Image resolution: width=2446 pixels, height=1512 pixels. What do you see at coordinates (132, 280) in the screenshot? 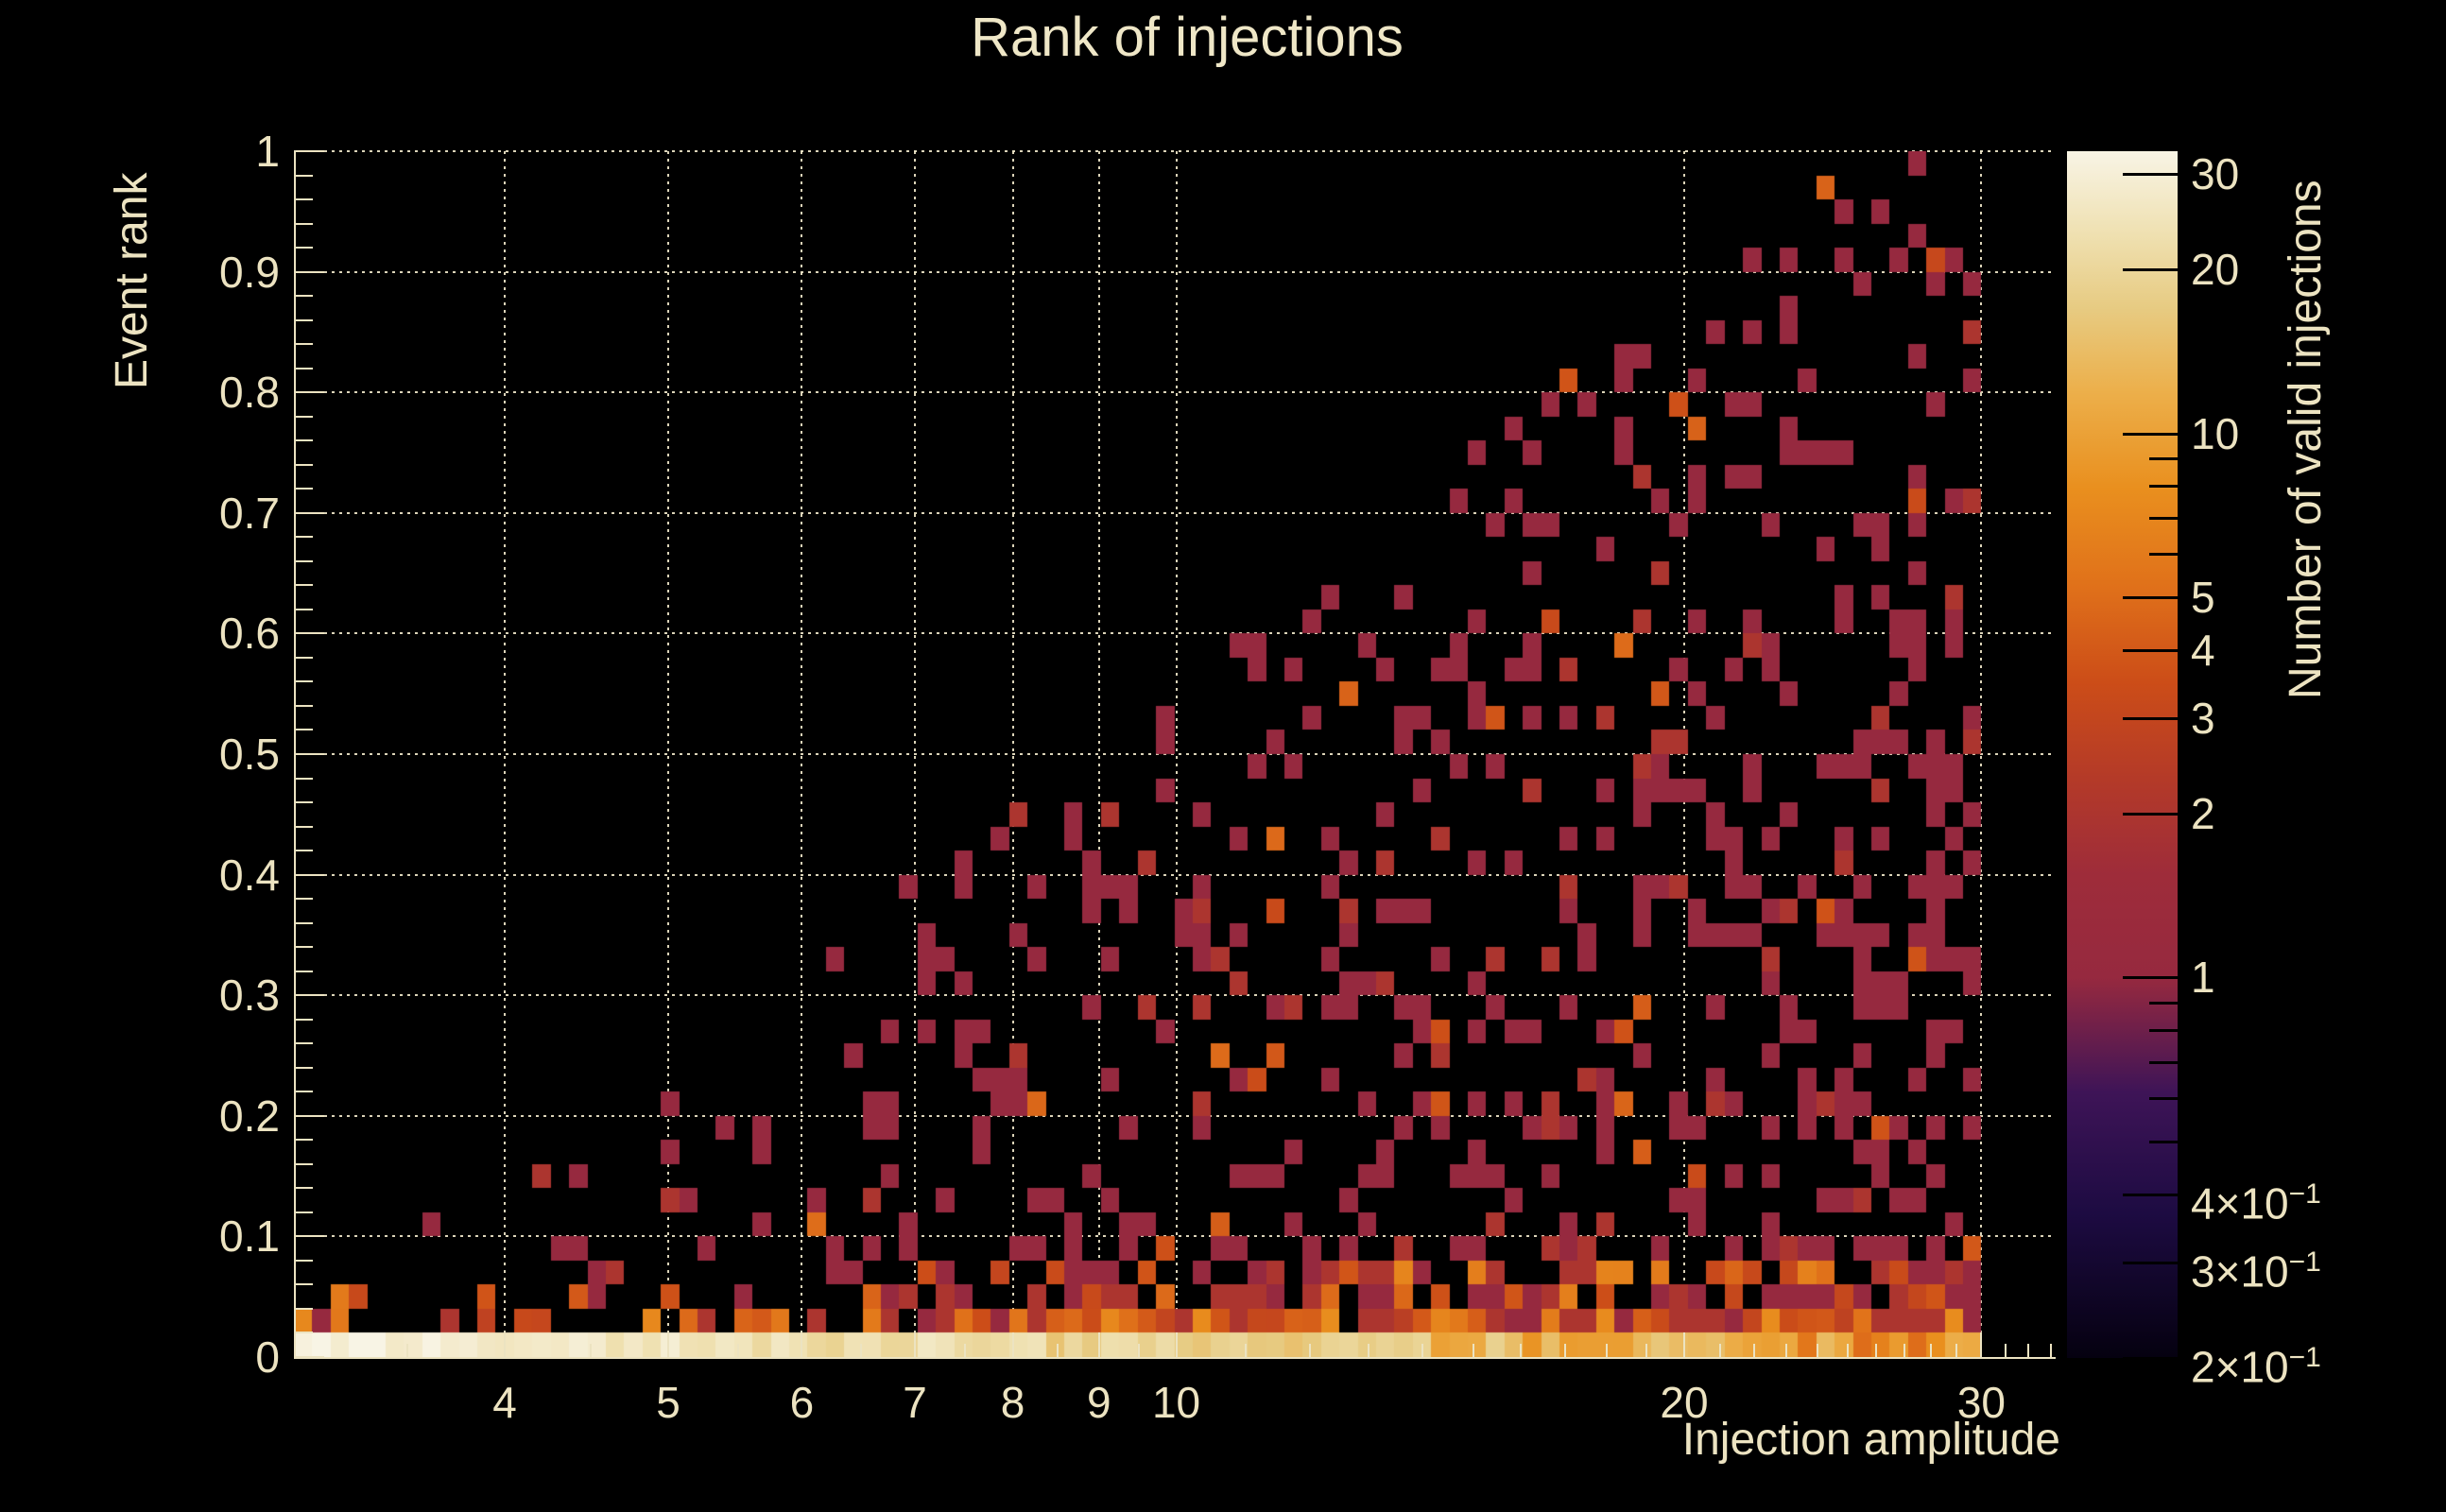
I see `y-axis-title: Event rank` at bounding box center [132, 280].